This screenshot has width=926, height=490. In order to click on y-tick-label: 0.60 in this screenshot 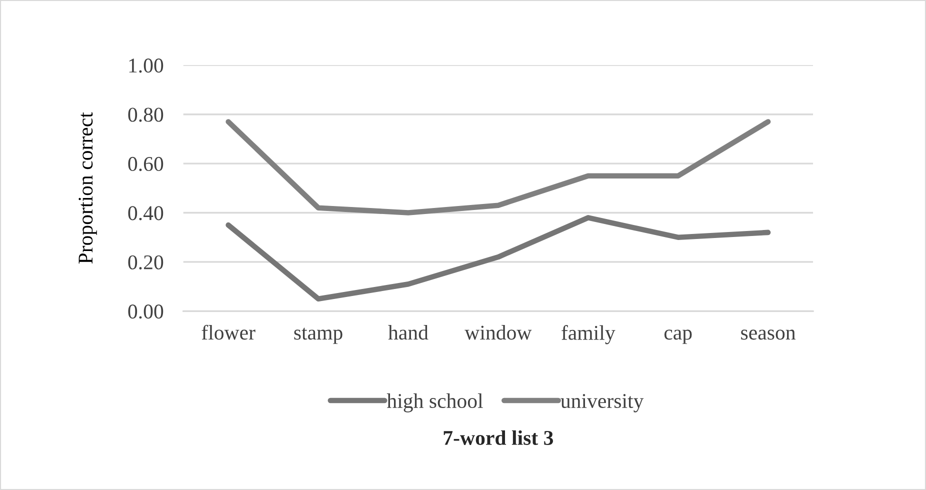, I will do `click(146, 164)`.